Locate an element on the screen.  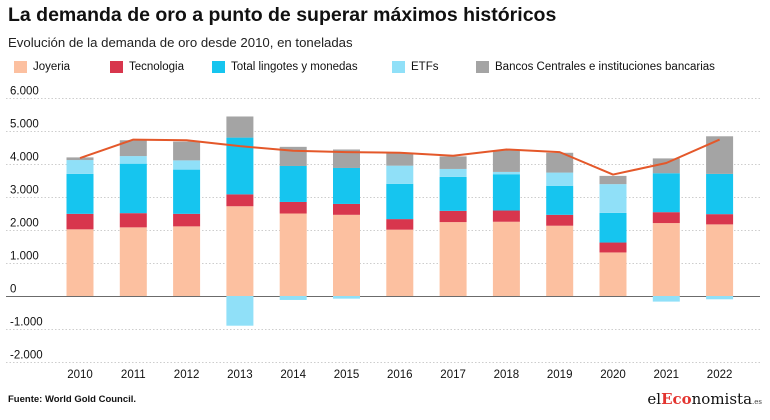
legend-item-lingotes: Total lingotes y monedas is located at coordinates (285, 67).